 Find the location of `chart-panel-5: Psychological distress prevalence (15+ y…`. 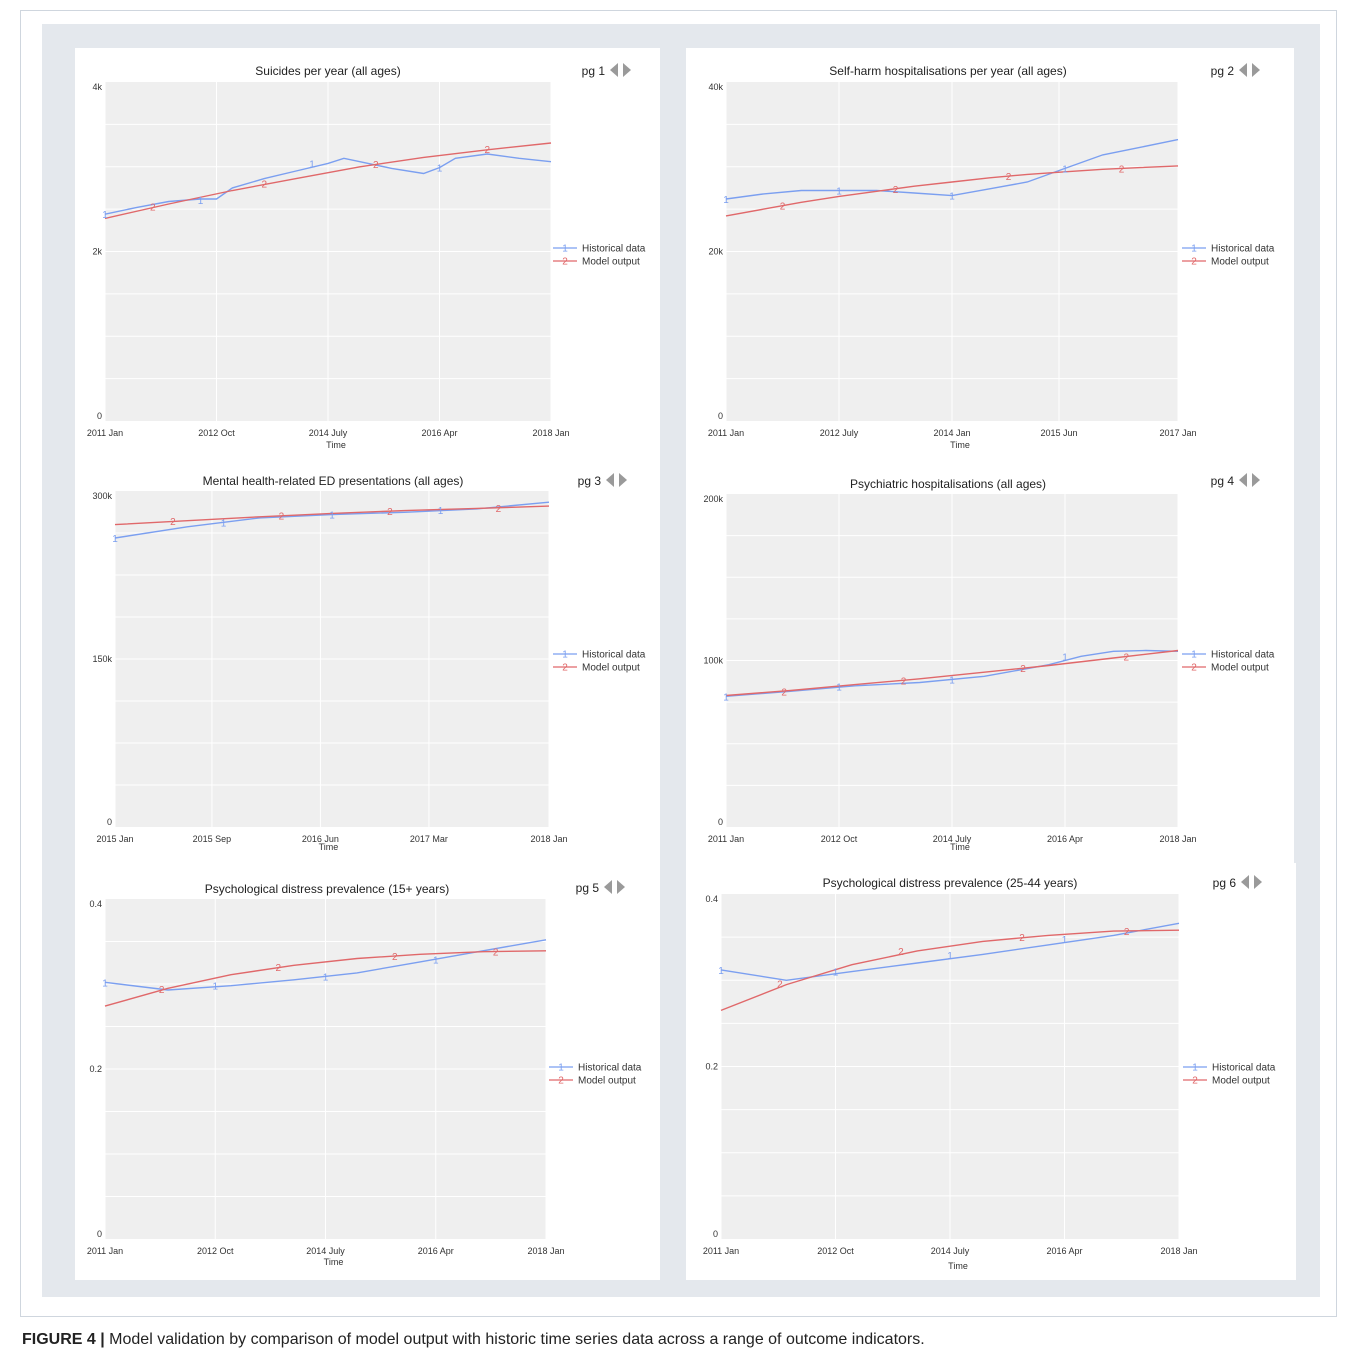

chart-panel-5: Psychological distress prevalence (15+ y… is located at coordinates (367, 1071).